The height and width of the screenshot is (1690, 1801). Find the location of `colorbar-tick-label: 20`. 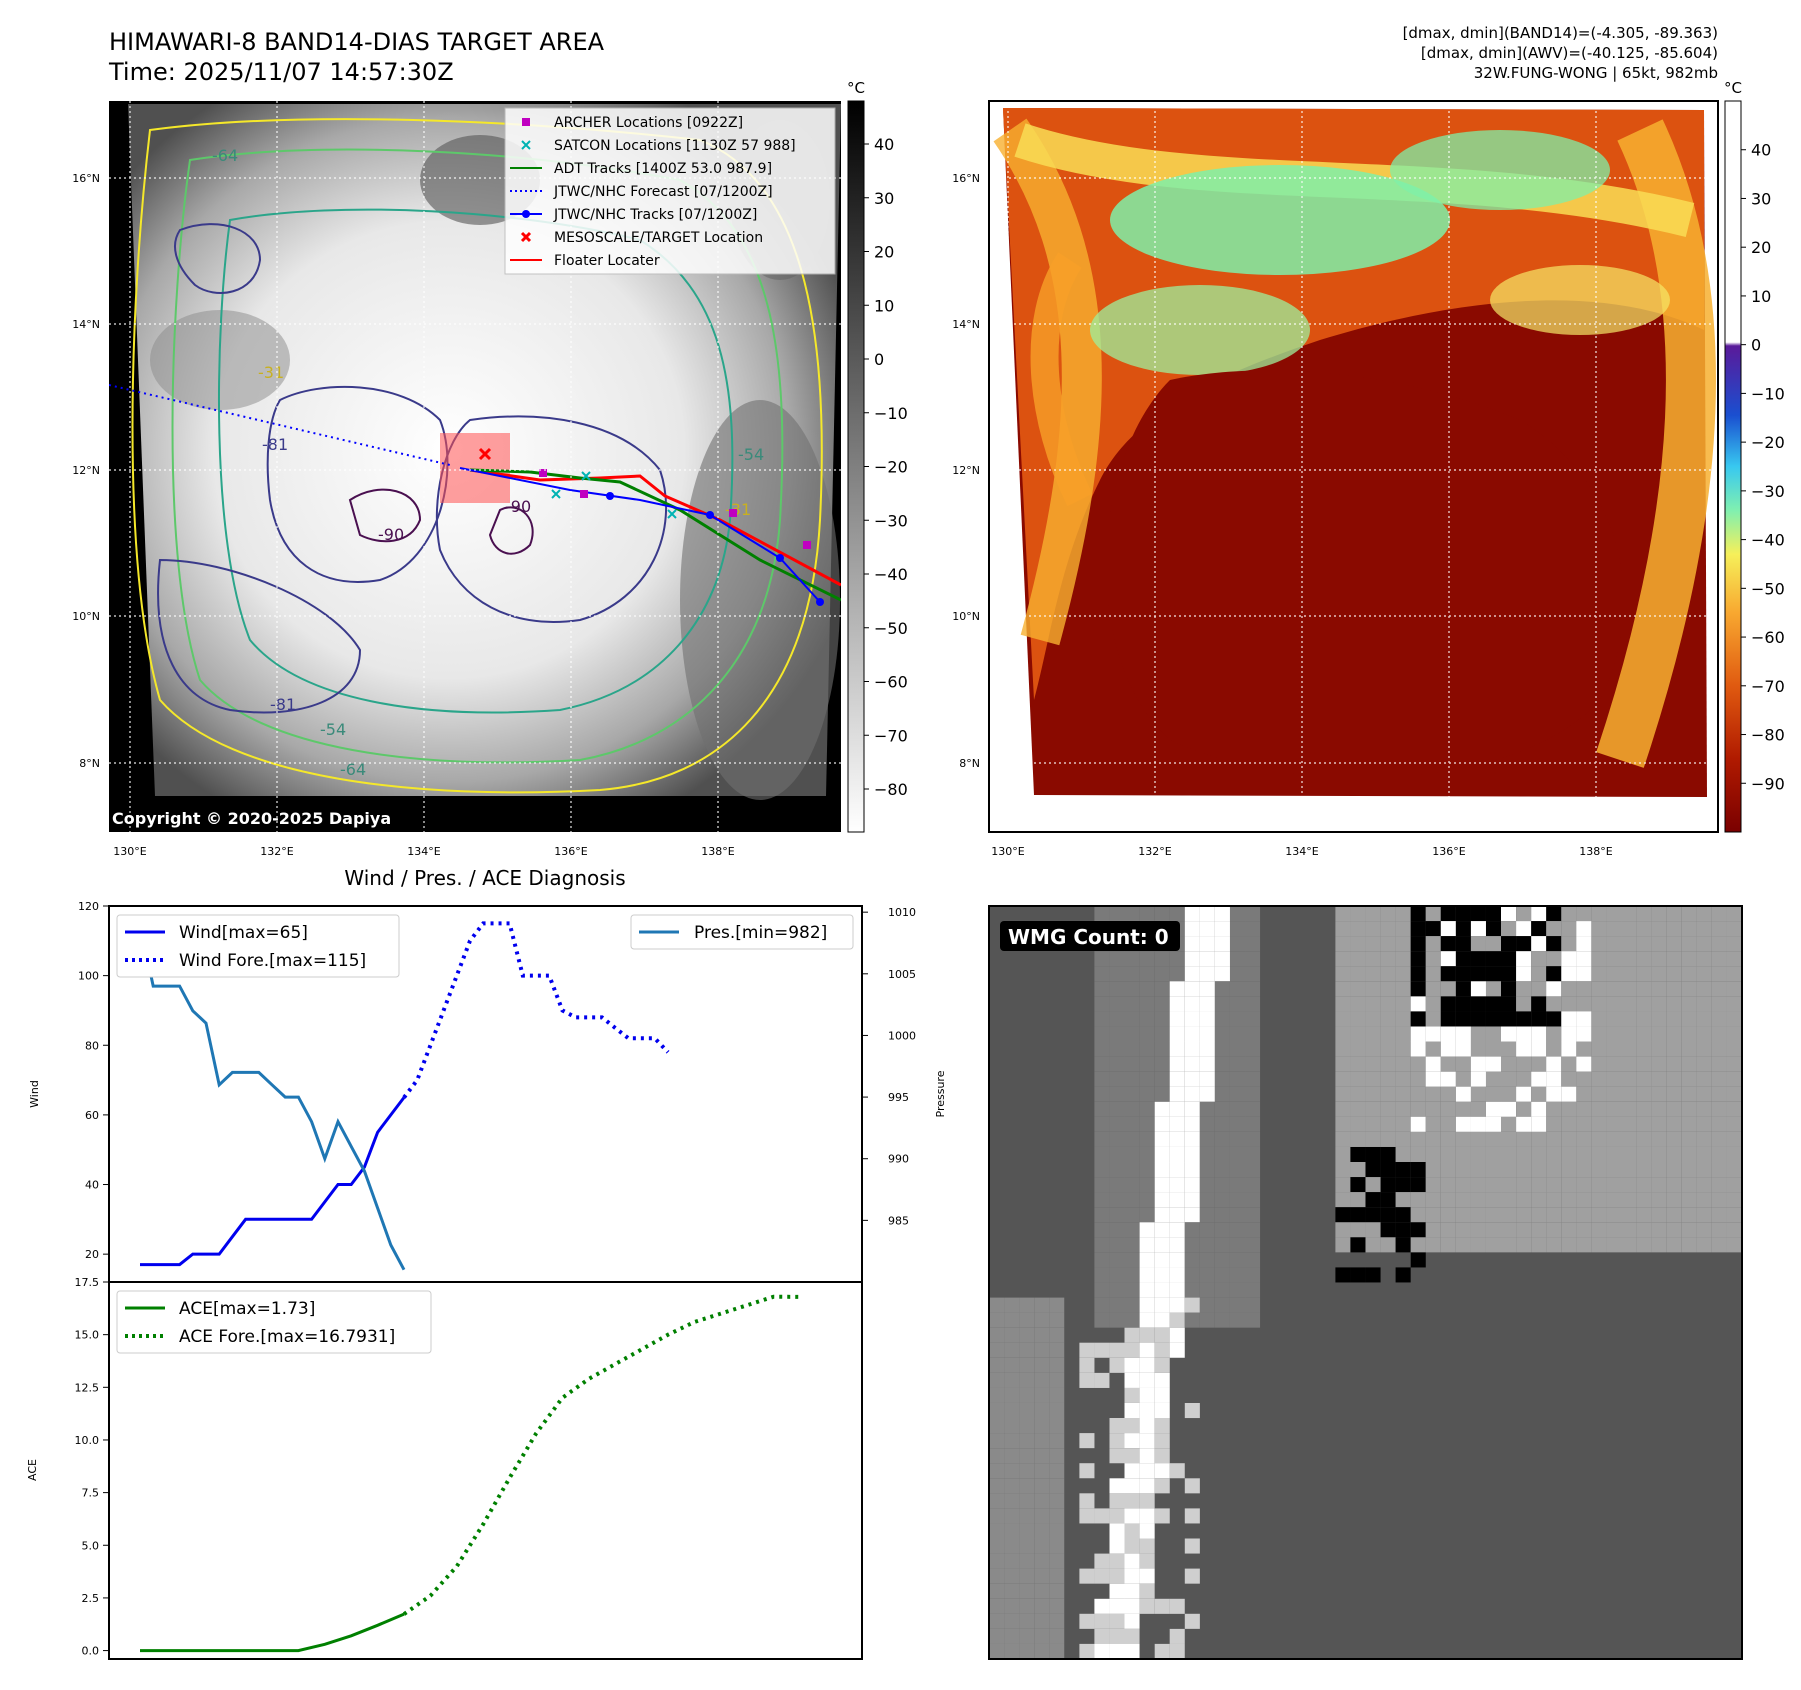

colorbar-tick-label: 20 is located at coordinates (1761, 247).